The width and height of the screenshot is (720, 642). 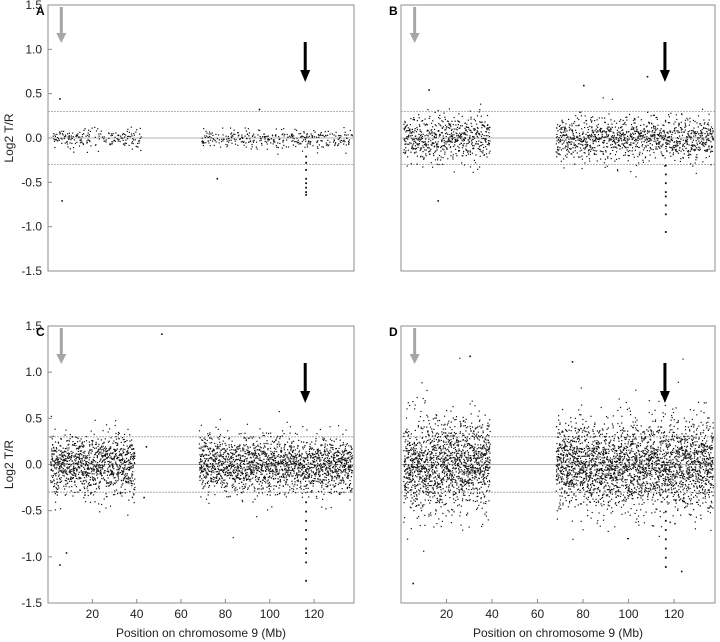 What do you see at coordinates (414, 38) in the screenshot?
I see `gray-arrow-head` at bounding box center [414, 38].